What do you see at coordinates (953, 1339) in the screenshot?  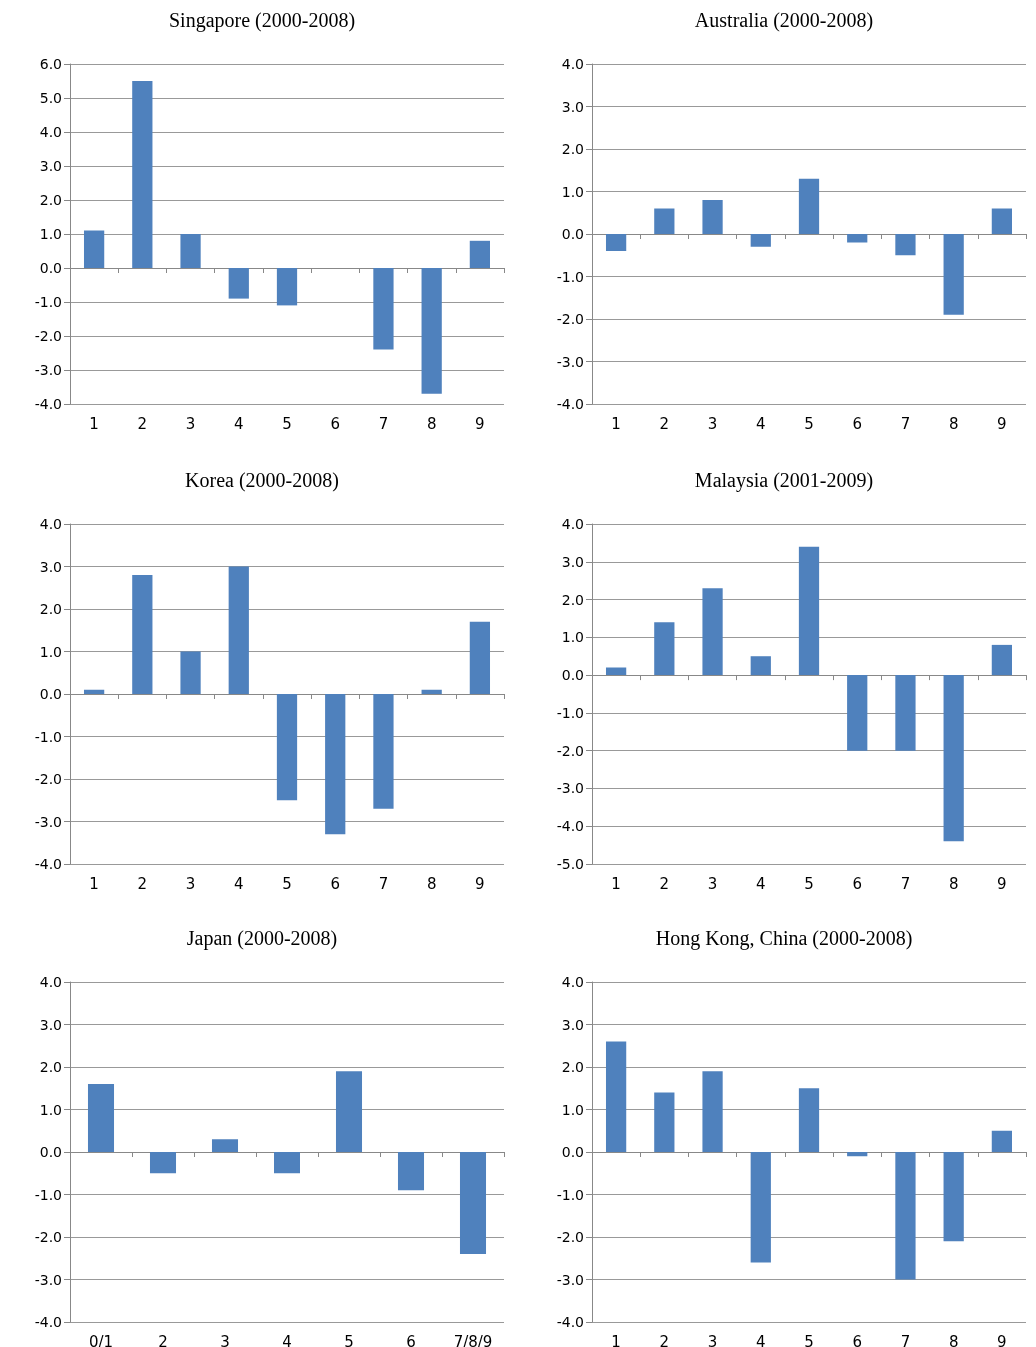 I see `x-tick-label: 8` at bounding box center [953, 1339].